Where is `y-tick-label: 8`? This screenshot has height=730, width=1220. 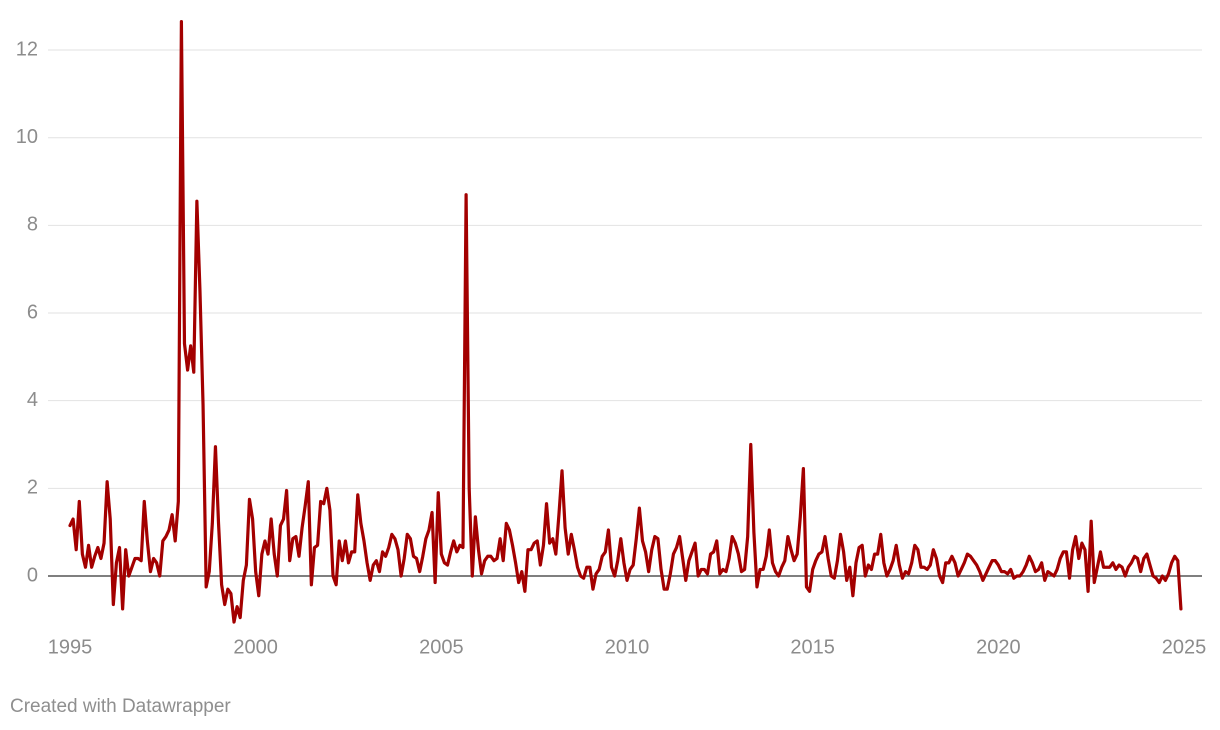
y-tick-label: 8 is located at coordinates (32, 225).